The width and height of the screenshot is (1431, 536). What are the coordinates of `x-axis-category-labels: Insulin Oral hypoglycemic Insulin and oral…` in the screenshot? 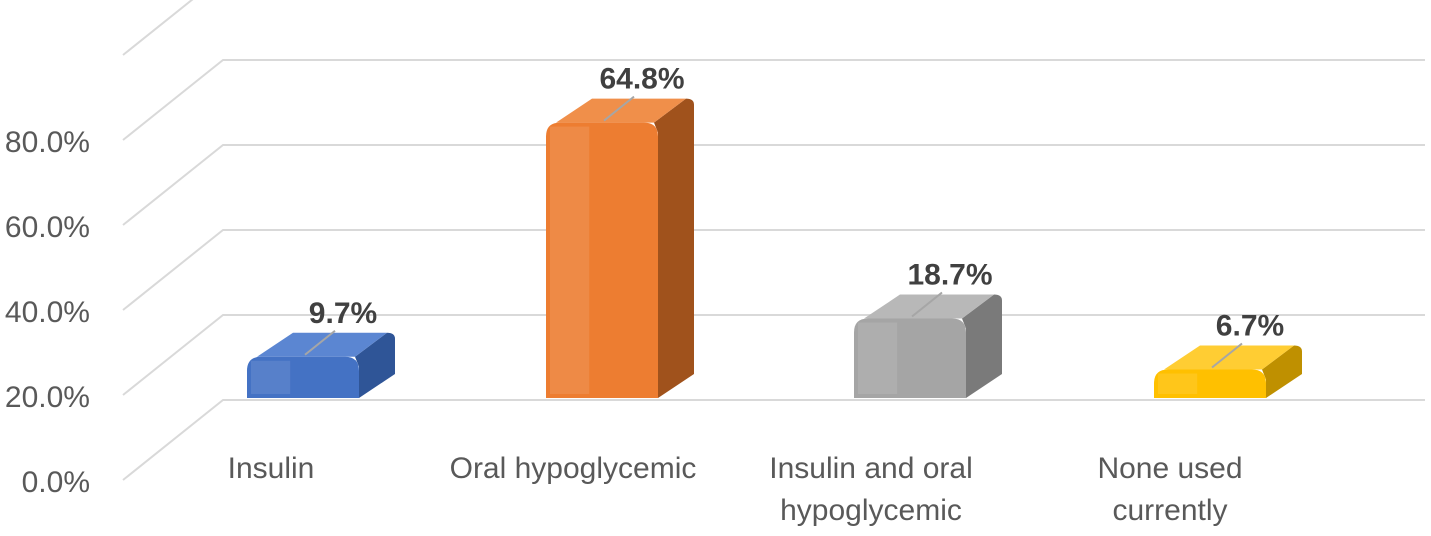 It's located at (735, 489).